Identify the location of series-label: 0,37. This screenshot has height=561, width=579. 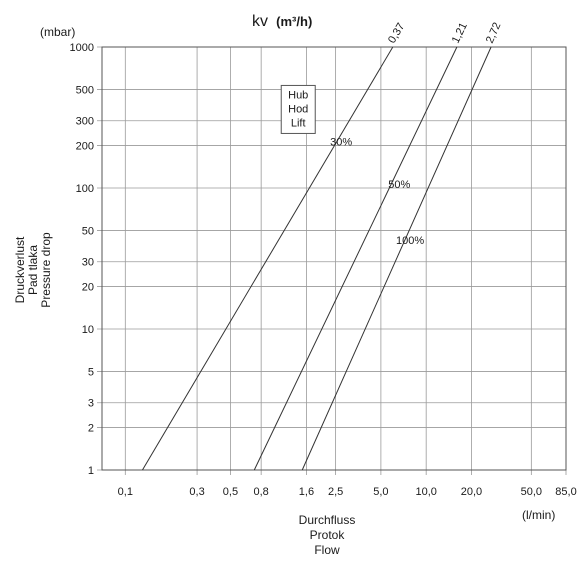
(396, 33).